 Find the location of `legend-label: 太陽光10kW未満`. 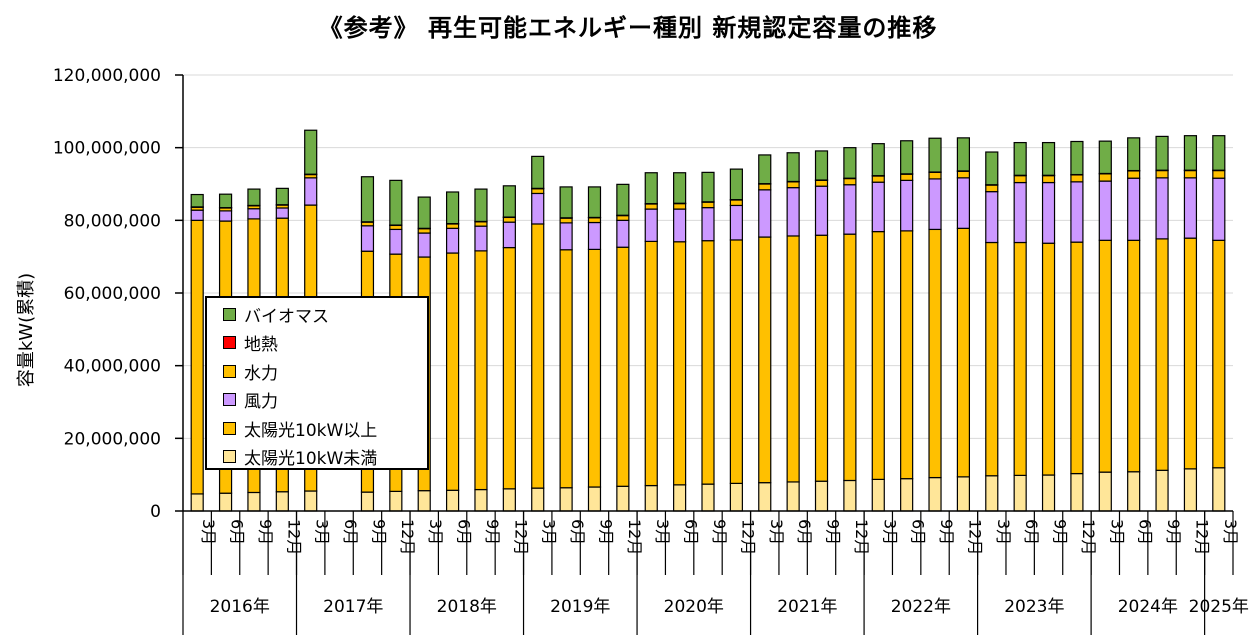

legend-label: 太陽光10kW未満 is located at coordinates (311, 459).